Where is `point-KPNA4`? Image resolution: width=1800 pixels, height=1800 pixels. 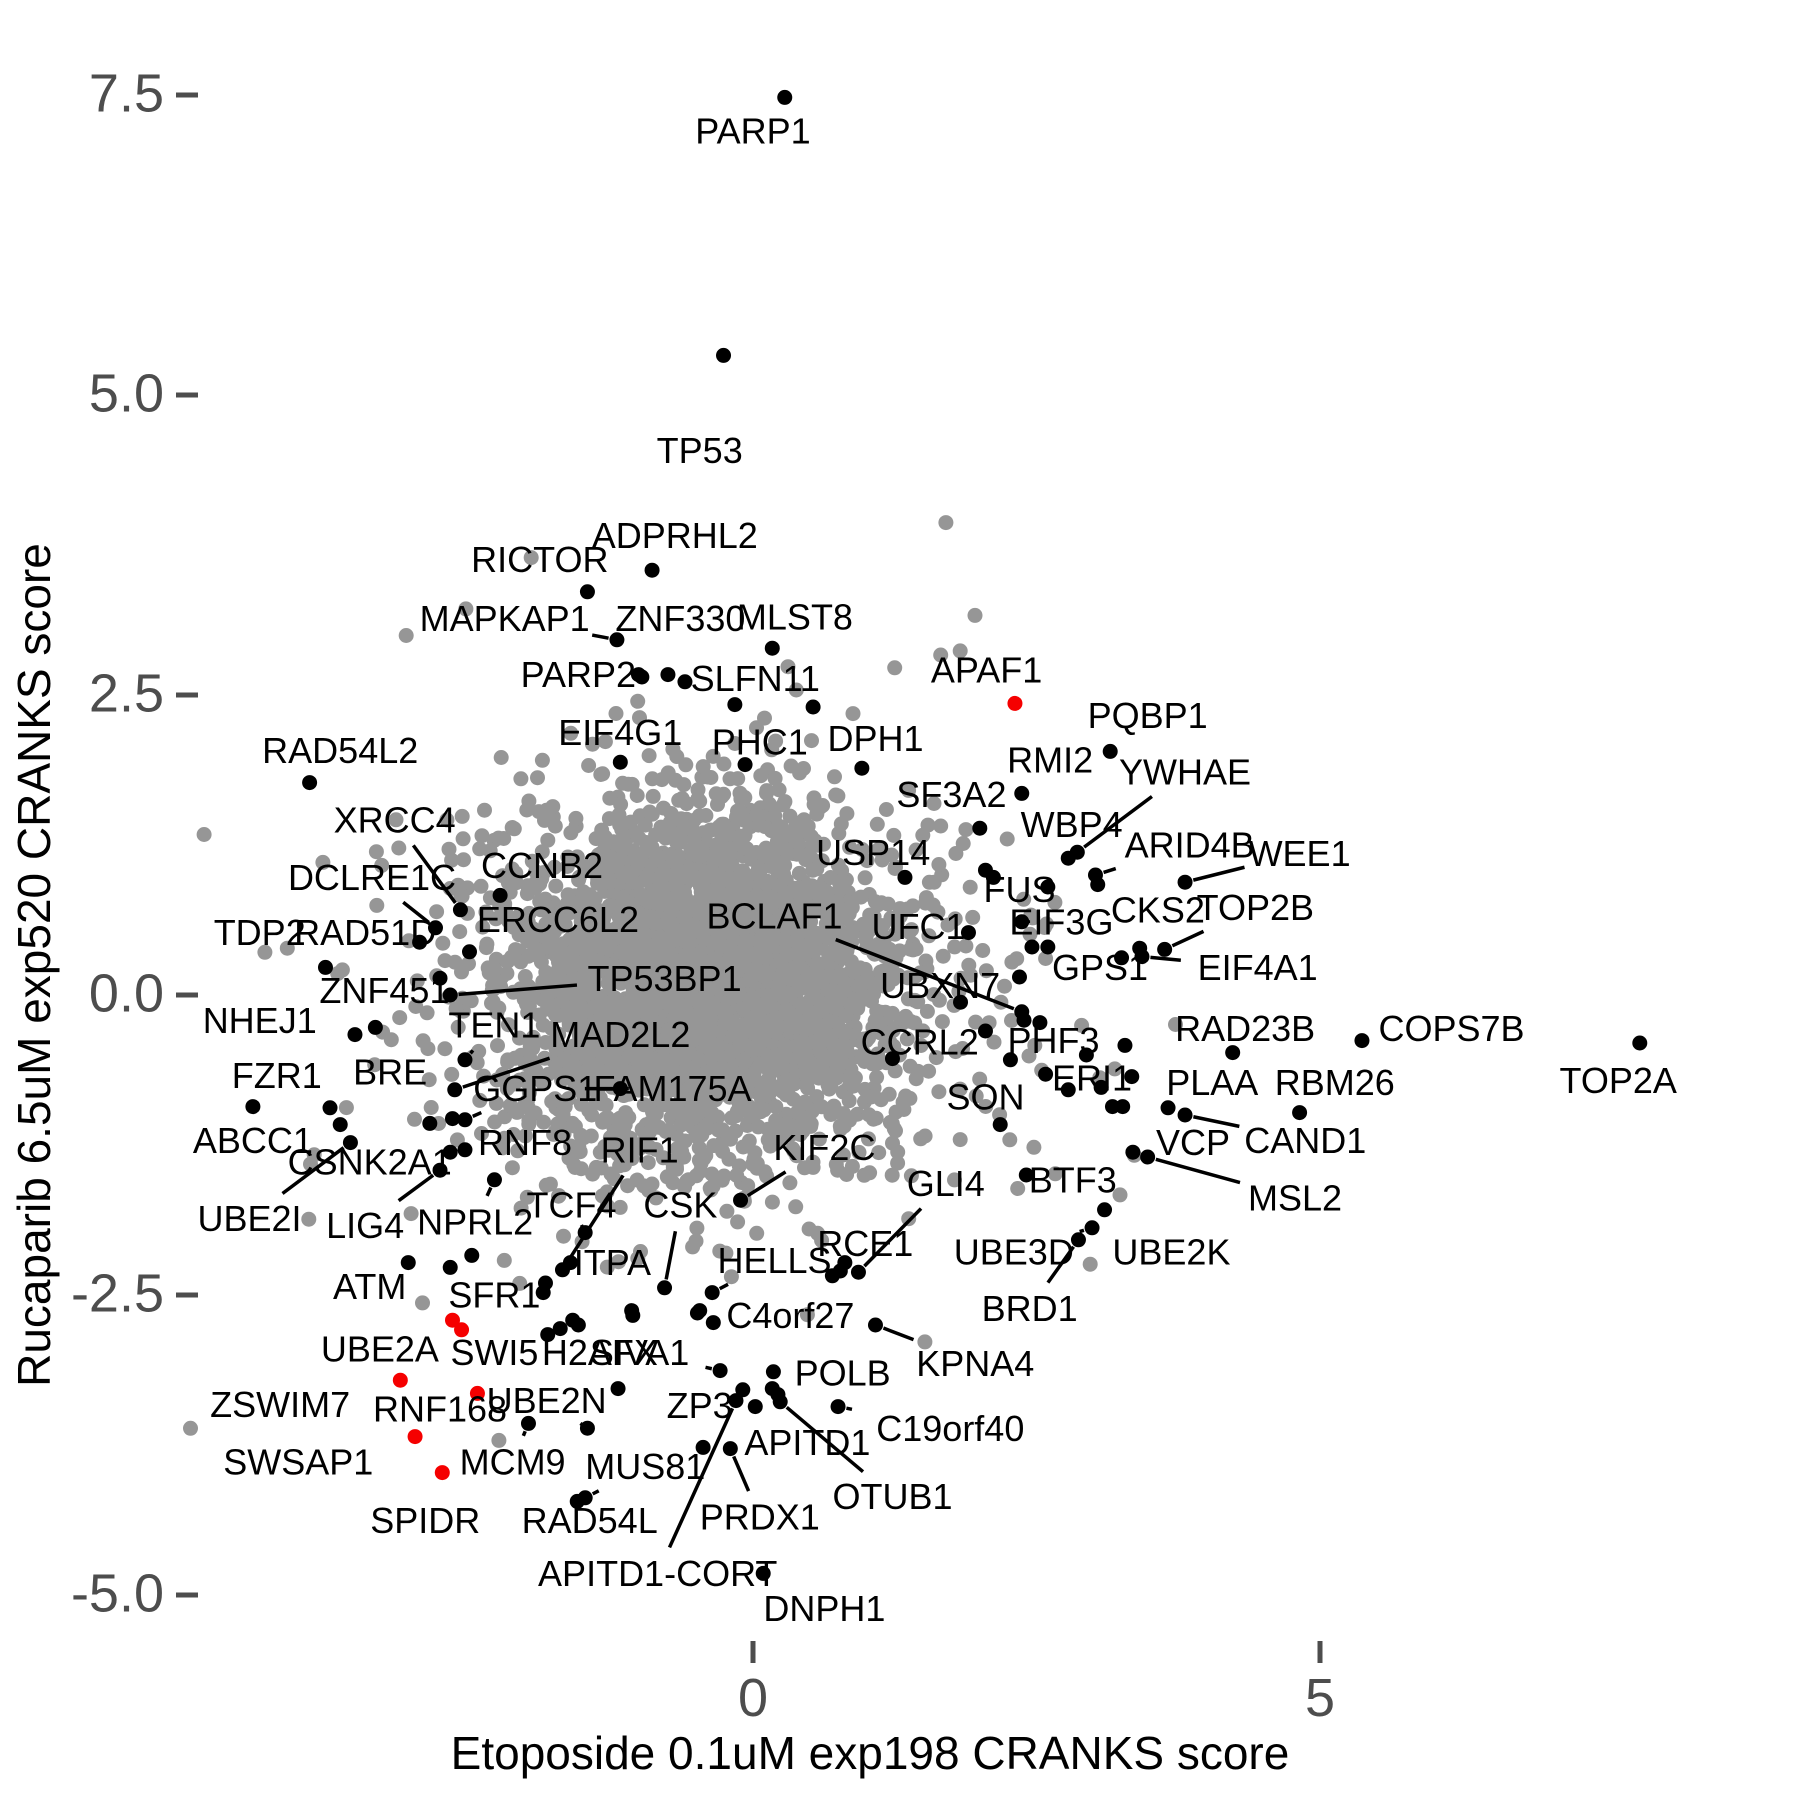
point-KPNA4 is located at coordinates (875, 1325).